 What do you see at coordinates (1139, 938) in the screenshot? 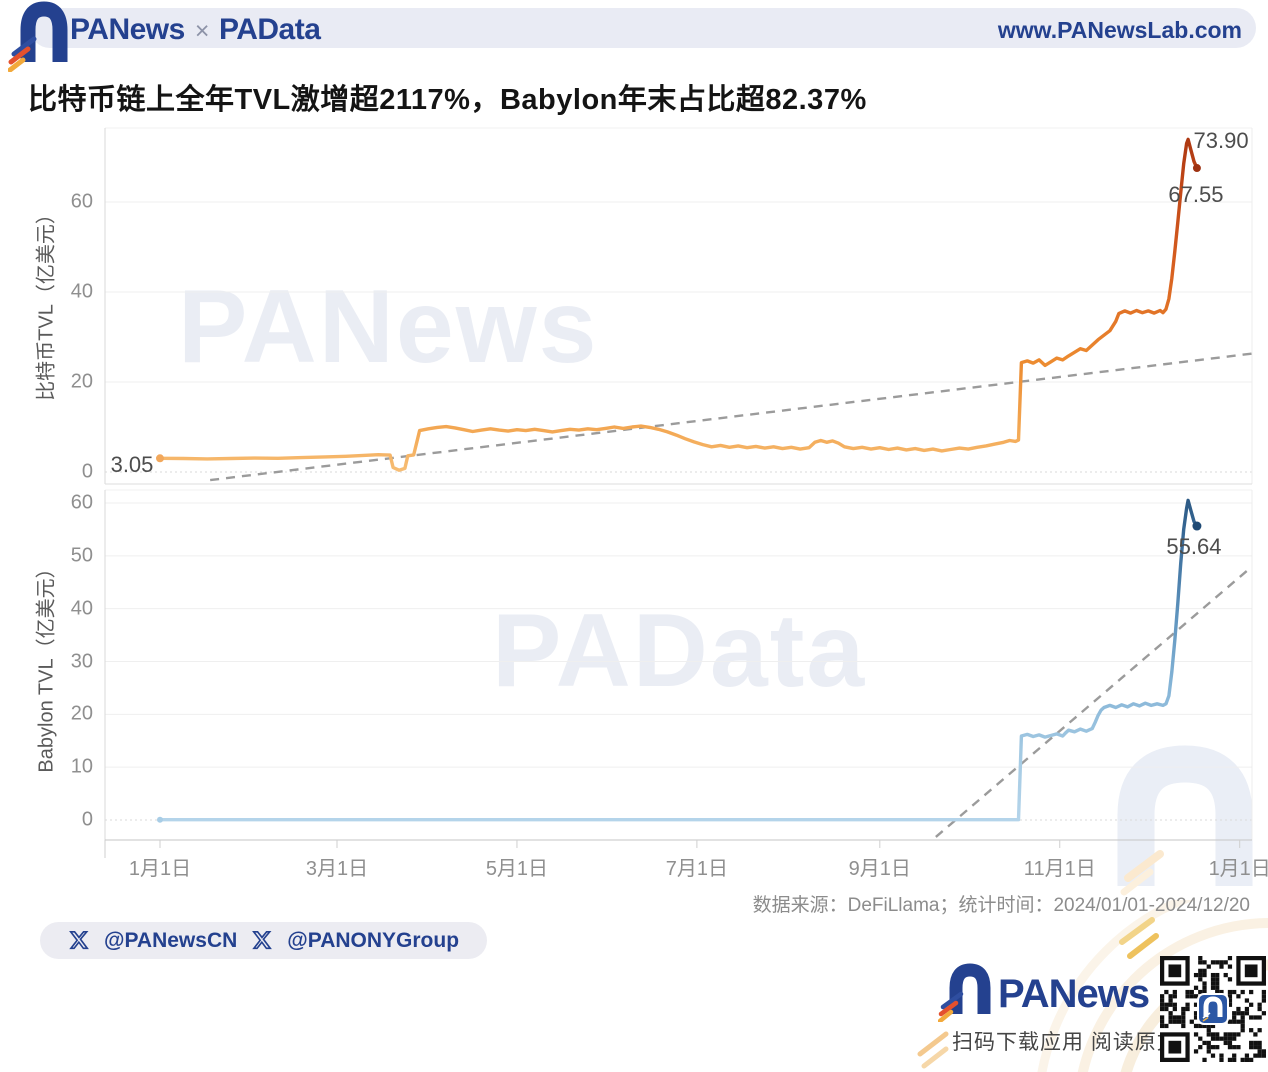
I see `decorative-stripes` at bounding box center [1139, 938].